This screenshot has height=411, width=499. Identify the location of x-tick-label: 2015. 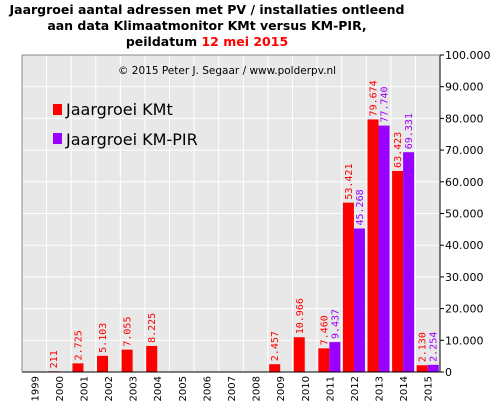
(429, 388).